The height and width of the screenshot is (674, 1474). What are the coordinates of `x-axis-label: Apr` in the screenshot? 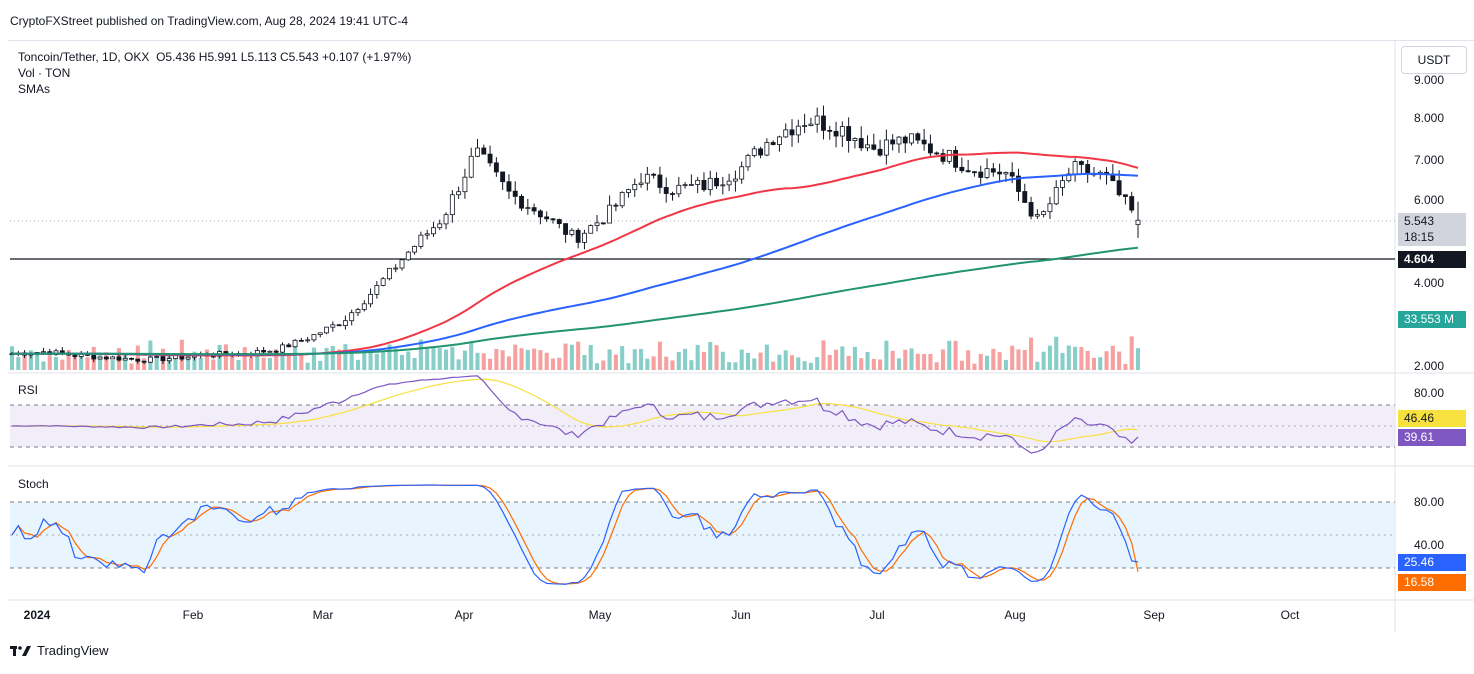 It's located at (464, 615).